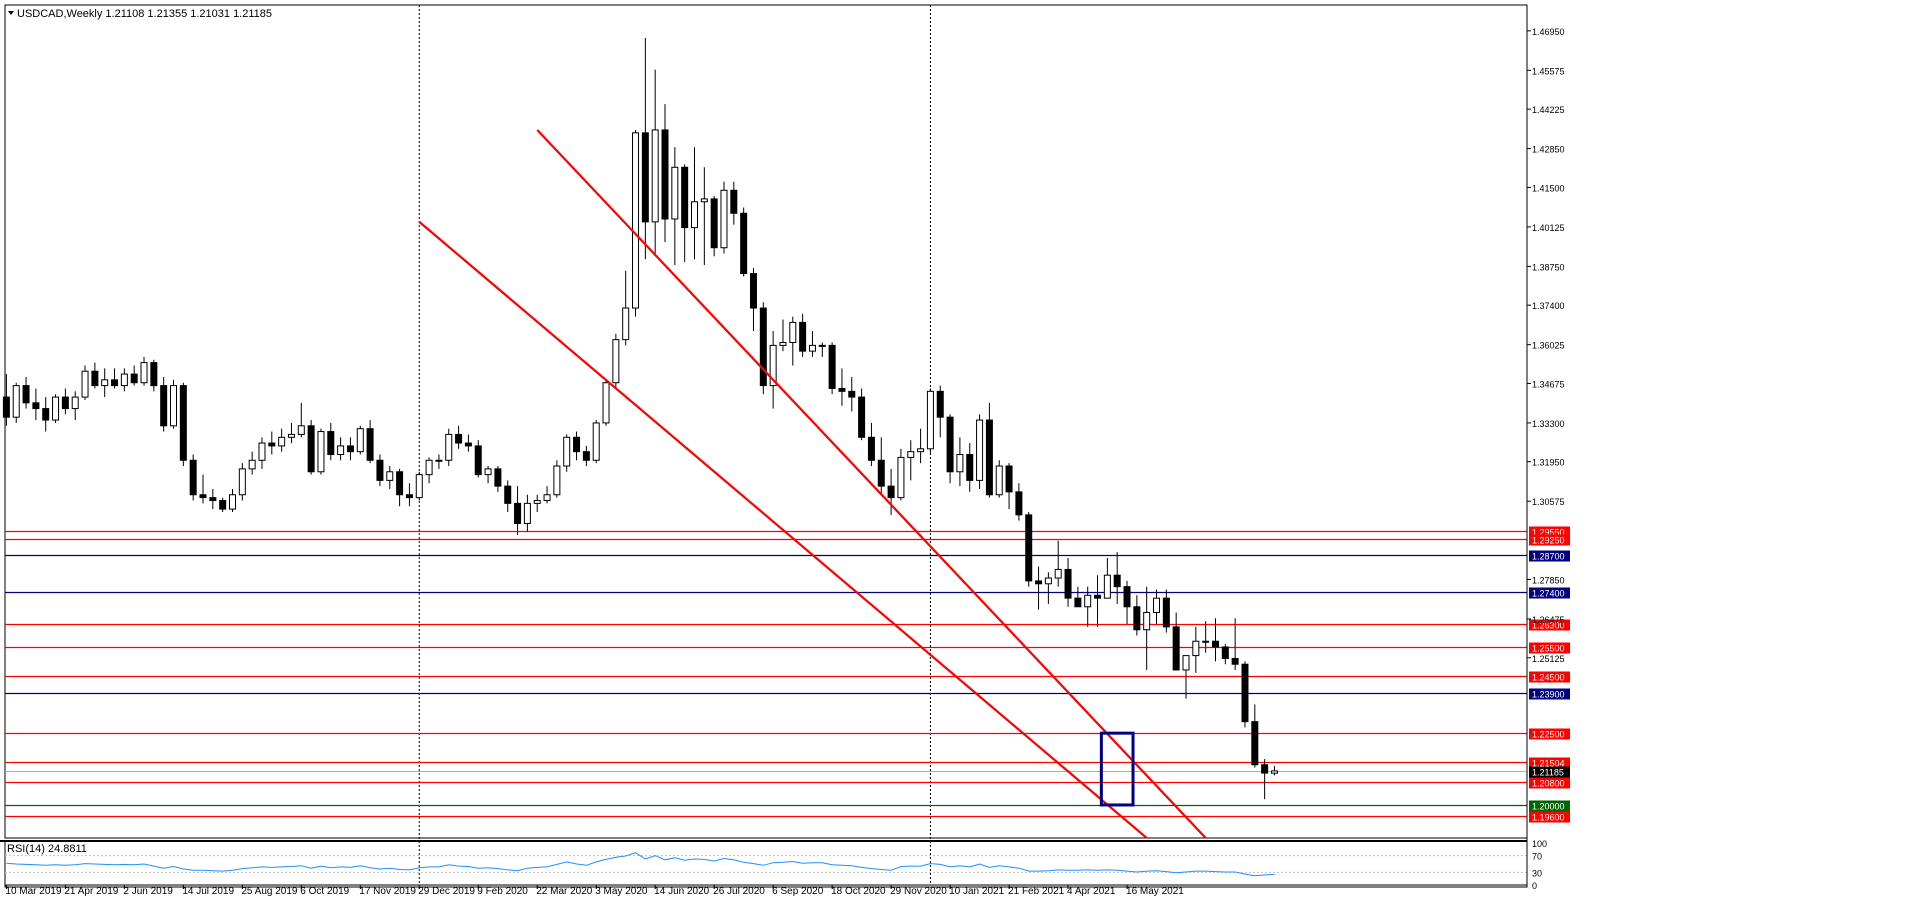 This screenshot has width=1919, height=901. I want to click on collapse-triangle-icon, so click(11, 13).